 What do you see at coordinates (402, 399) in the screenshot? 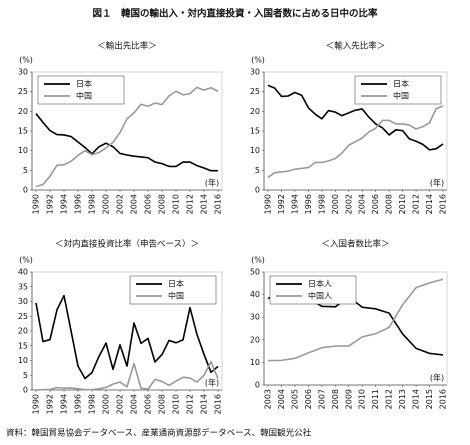
I see `x-tick-label: 2013` at bounding box center [402, 399].